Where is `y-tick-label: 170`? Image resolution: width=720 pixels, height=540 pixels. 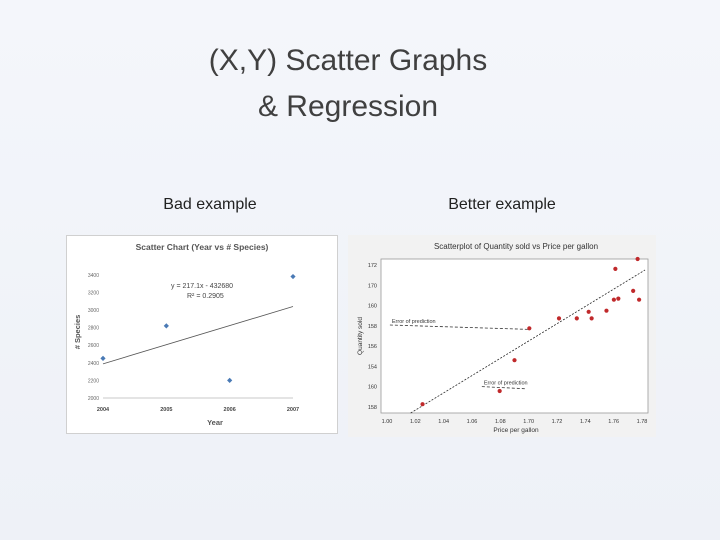
y-tick-label: 170 is located at coordinates (372, 286).